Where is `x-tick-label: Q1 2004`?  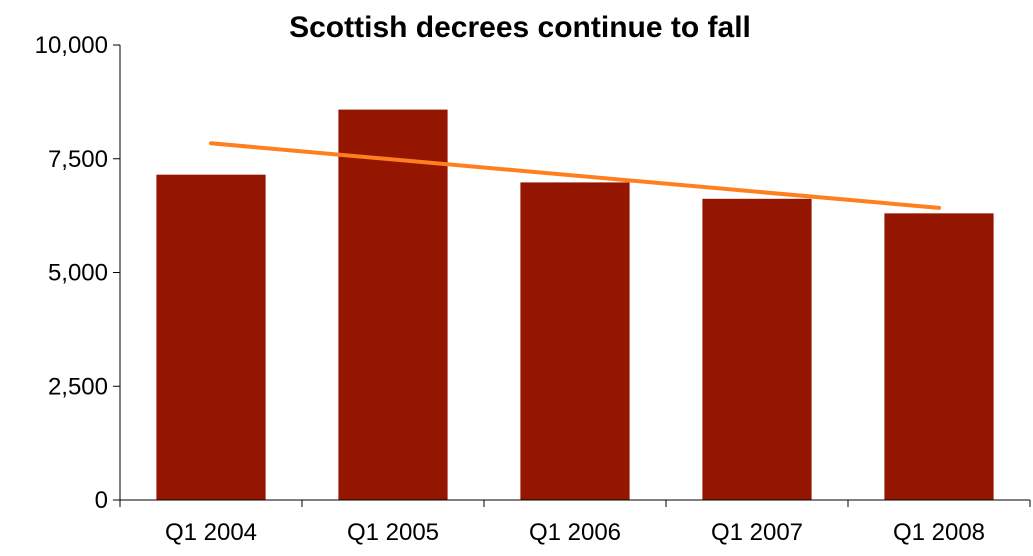 x-tick-label: Q1 2004 is located at coordinates (211, 532).